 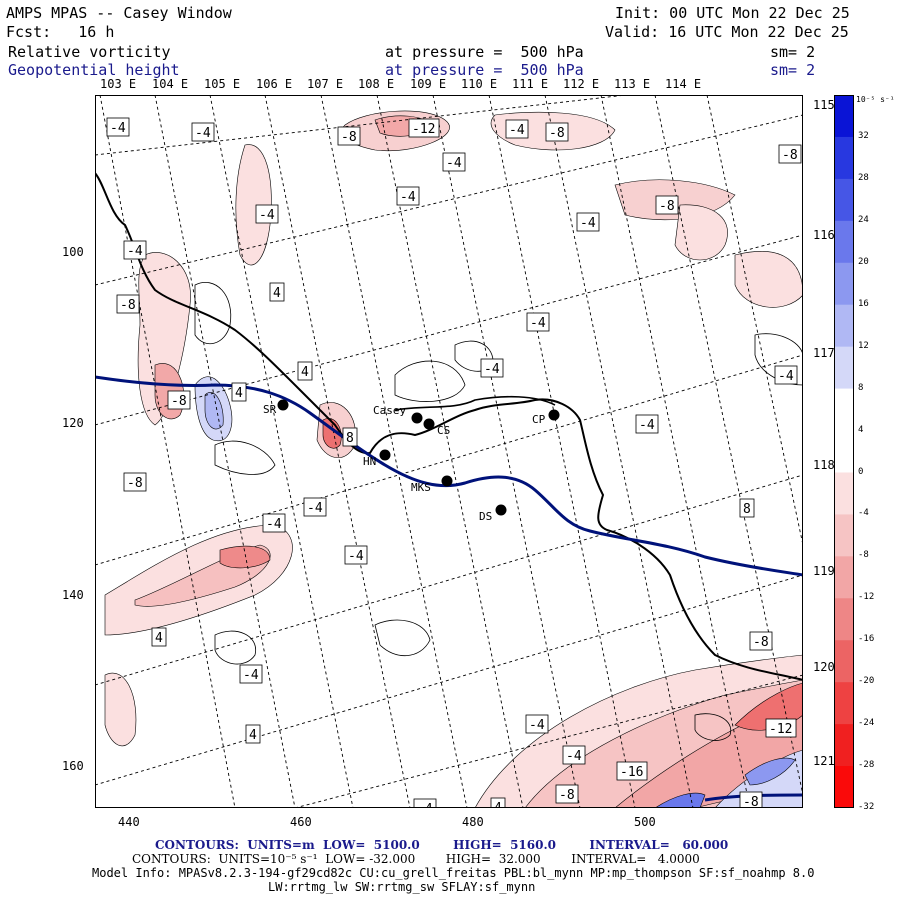 What do you see at coordinates (863, 177) in the screenshot?
I see `colorbar-tick-label: 28` at bounding box center [863, 177].